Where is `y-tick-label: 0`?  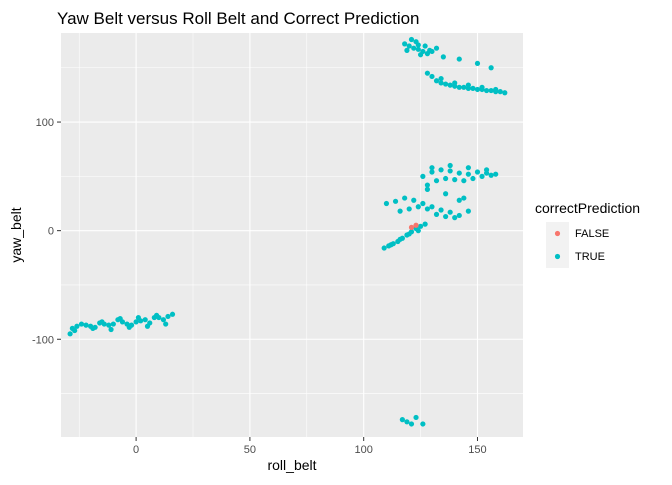
y-tick-label: 0 is located at coordinates (51, 232).